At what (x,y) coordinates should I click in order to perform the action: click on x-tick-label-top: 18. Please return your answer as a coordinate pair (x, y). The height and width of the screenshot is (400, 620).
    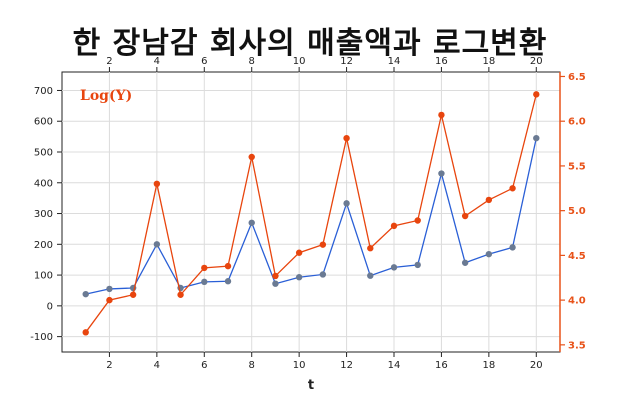
    Looking at the image, I should click on (488, 61).